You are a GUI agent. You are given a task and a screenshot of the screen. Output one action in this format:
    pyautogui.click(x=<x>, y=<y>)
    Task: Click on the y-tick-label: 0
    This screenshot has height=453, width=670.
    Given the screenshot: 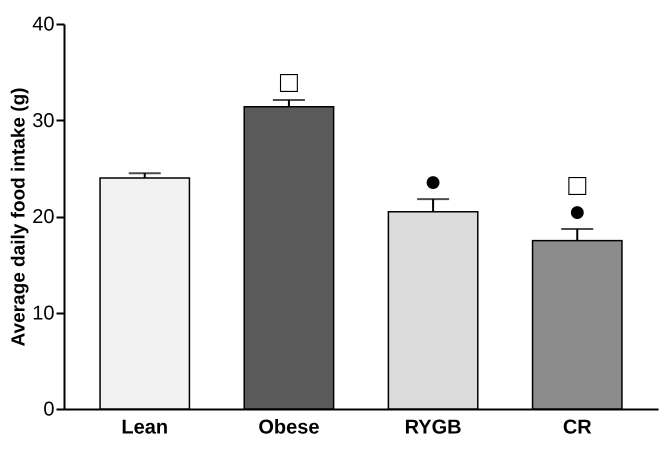 What is the action you would take?
    pyautogui.click(x=48, y=409)
    